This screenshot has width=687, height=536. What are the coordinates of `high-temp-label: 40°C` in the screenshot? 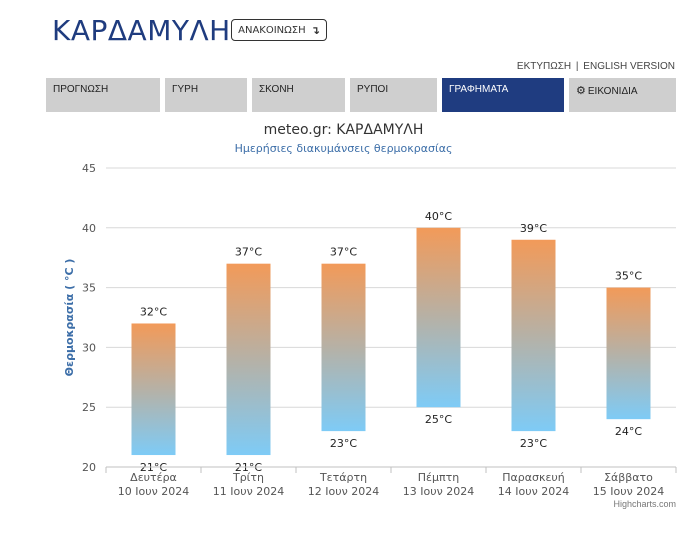 It's located at (438, 216).